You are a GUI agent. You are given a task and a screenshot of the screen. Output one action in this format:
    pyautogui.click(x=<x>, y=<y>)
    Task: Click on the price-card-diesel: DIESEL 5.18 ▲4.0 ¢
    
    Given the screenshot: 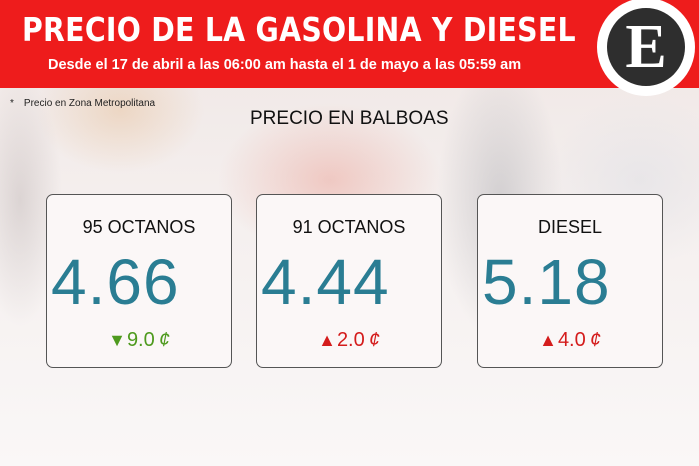 What is the action you would take?
    pyautogui.click(x=570, y=281)
    